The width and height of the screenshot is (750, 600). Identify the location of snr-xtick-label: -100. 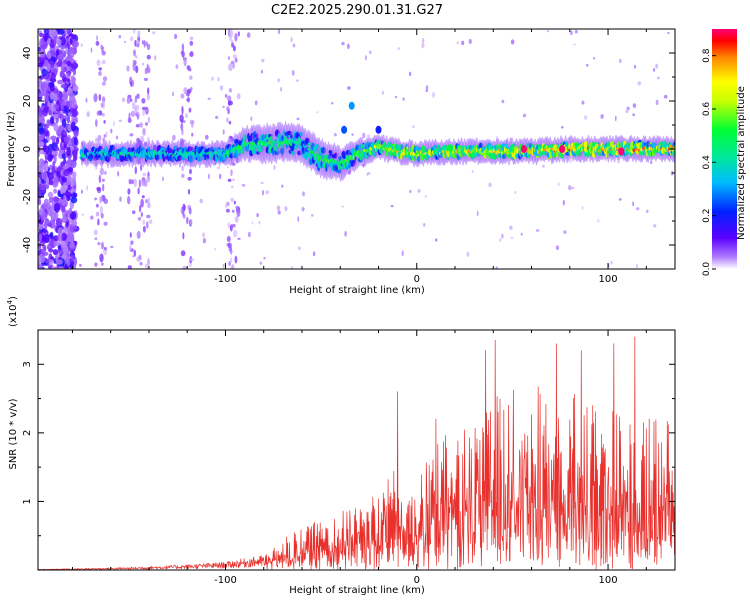
(225, 580).